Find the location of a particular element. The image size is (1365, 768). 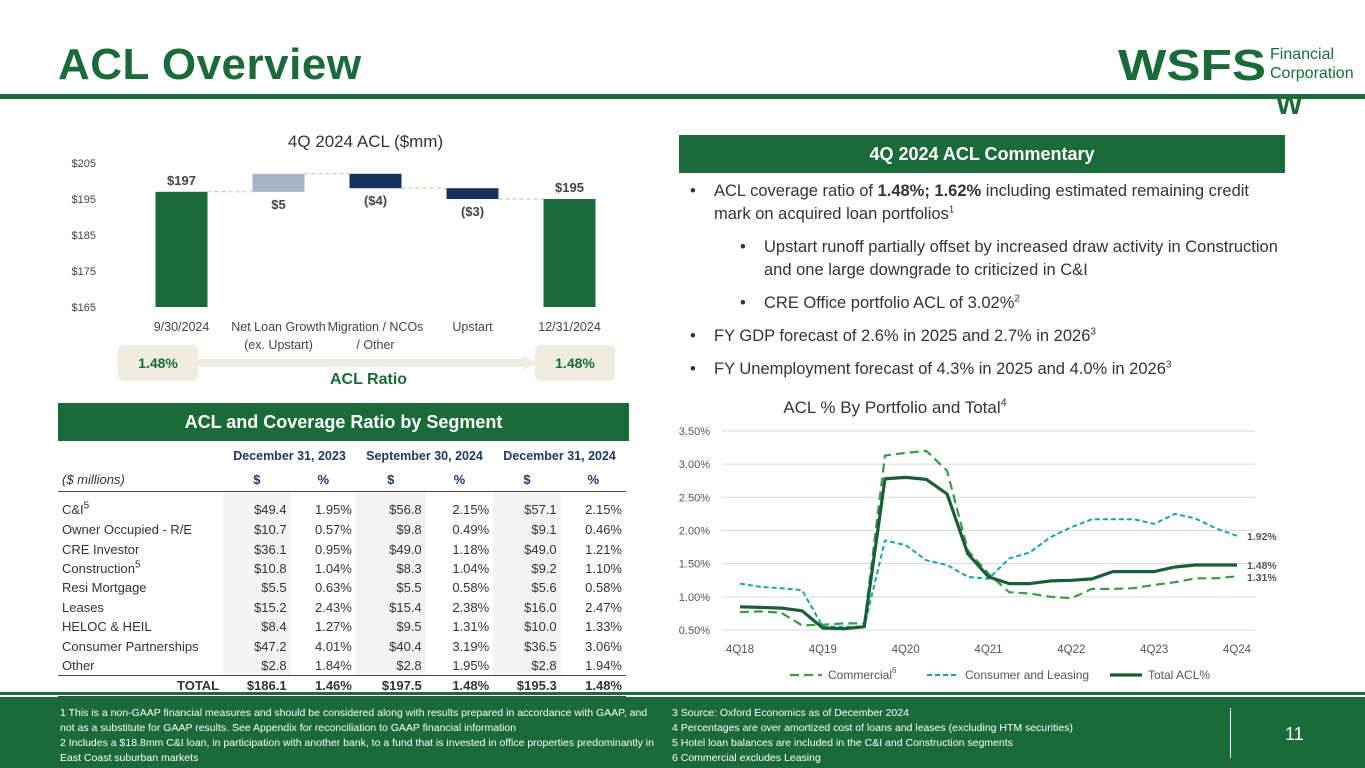

table-cell: $16.0 is located at coordinates (527, 607).